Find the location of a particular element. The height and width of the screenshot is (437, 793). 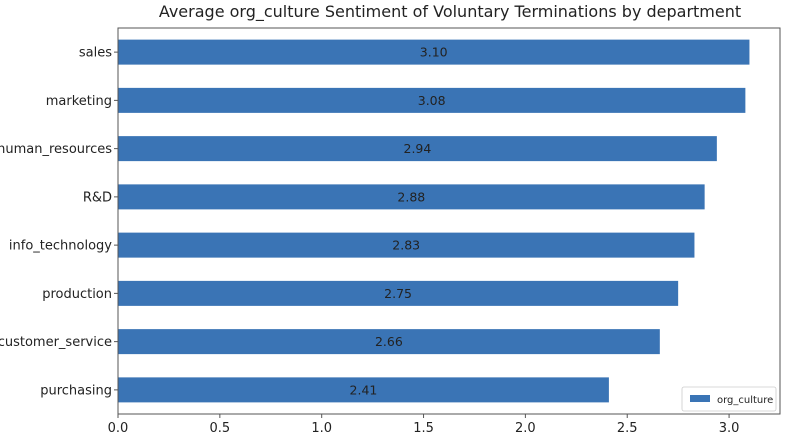

bar-customer-service is located at coordinates (389, 342).